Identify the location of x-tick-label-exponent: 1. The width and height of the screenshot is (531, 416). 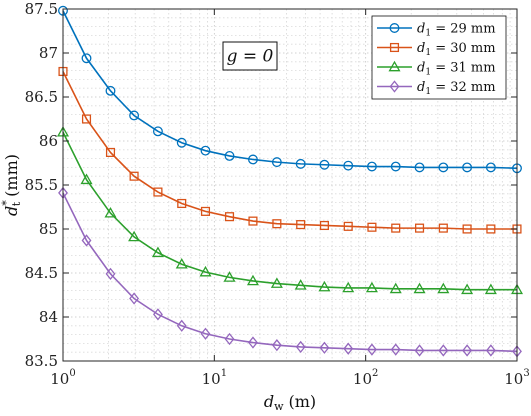
(224, 373).